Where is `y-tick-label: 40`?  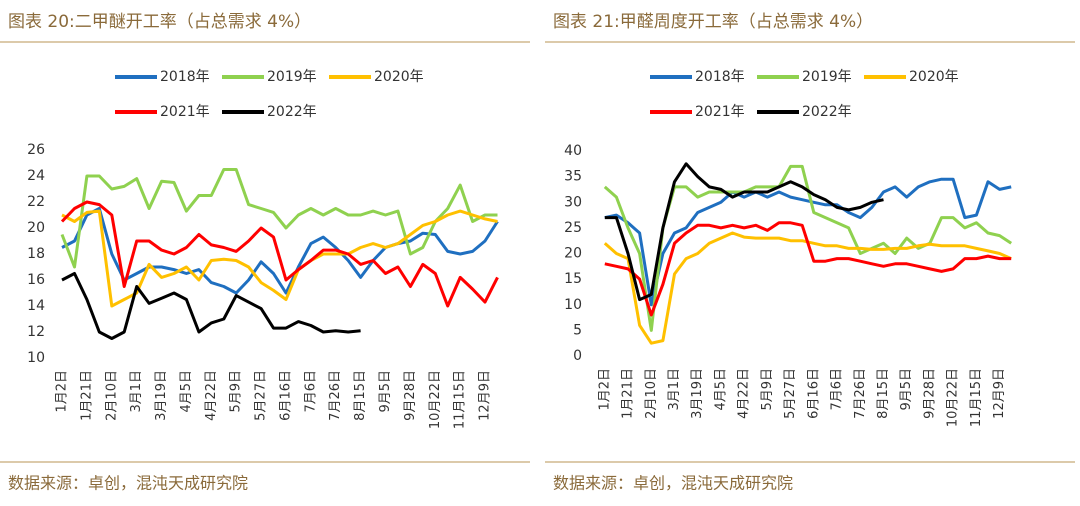
y-tick-label: 40 is located at coordinates (573, 151).